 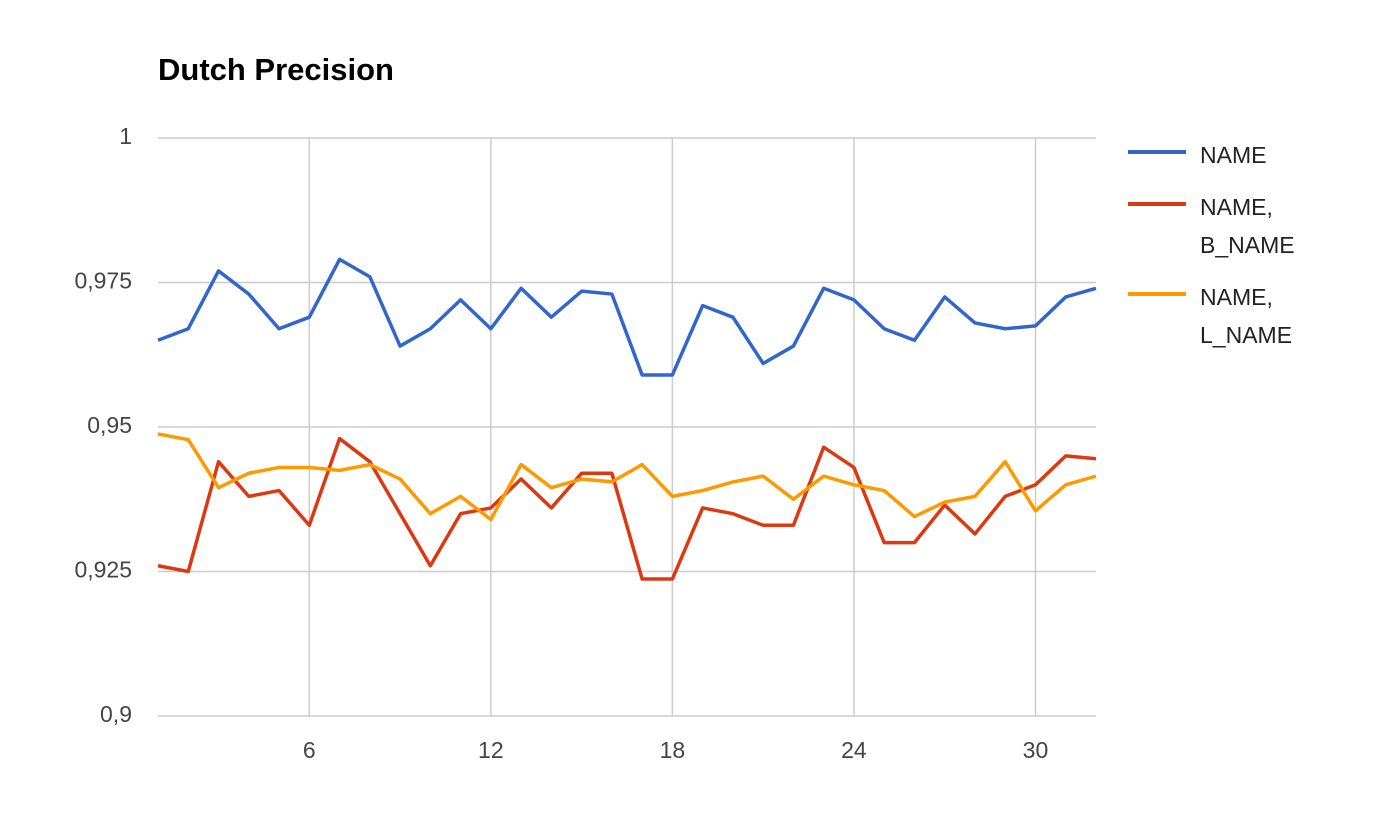 I want to click on legend-item: NAME, L_NAME, so click(x=1238, y=316).